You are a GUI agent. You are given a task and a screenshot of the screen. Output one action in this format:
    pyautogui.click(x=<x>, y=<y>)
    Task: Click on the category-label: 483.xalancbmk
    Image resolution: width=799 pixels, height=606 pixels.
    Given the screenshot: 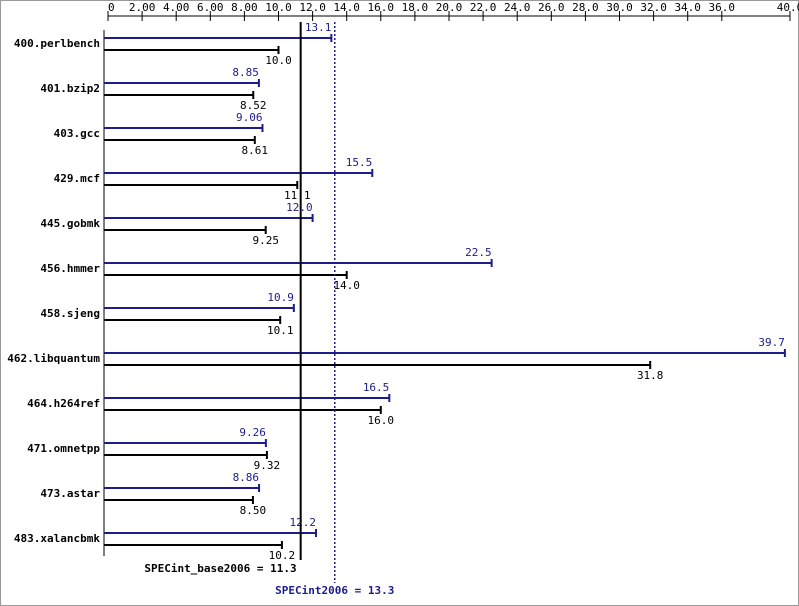 What is the action you would take?
    pyautogui.click(x=57, y=538)
    